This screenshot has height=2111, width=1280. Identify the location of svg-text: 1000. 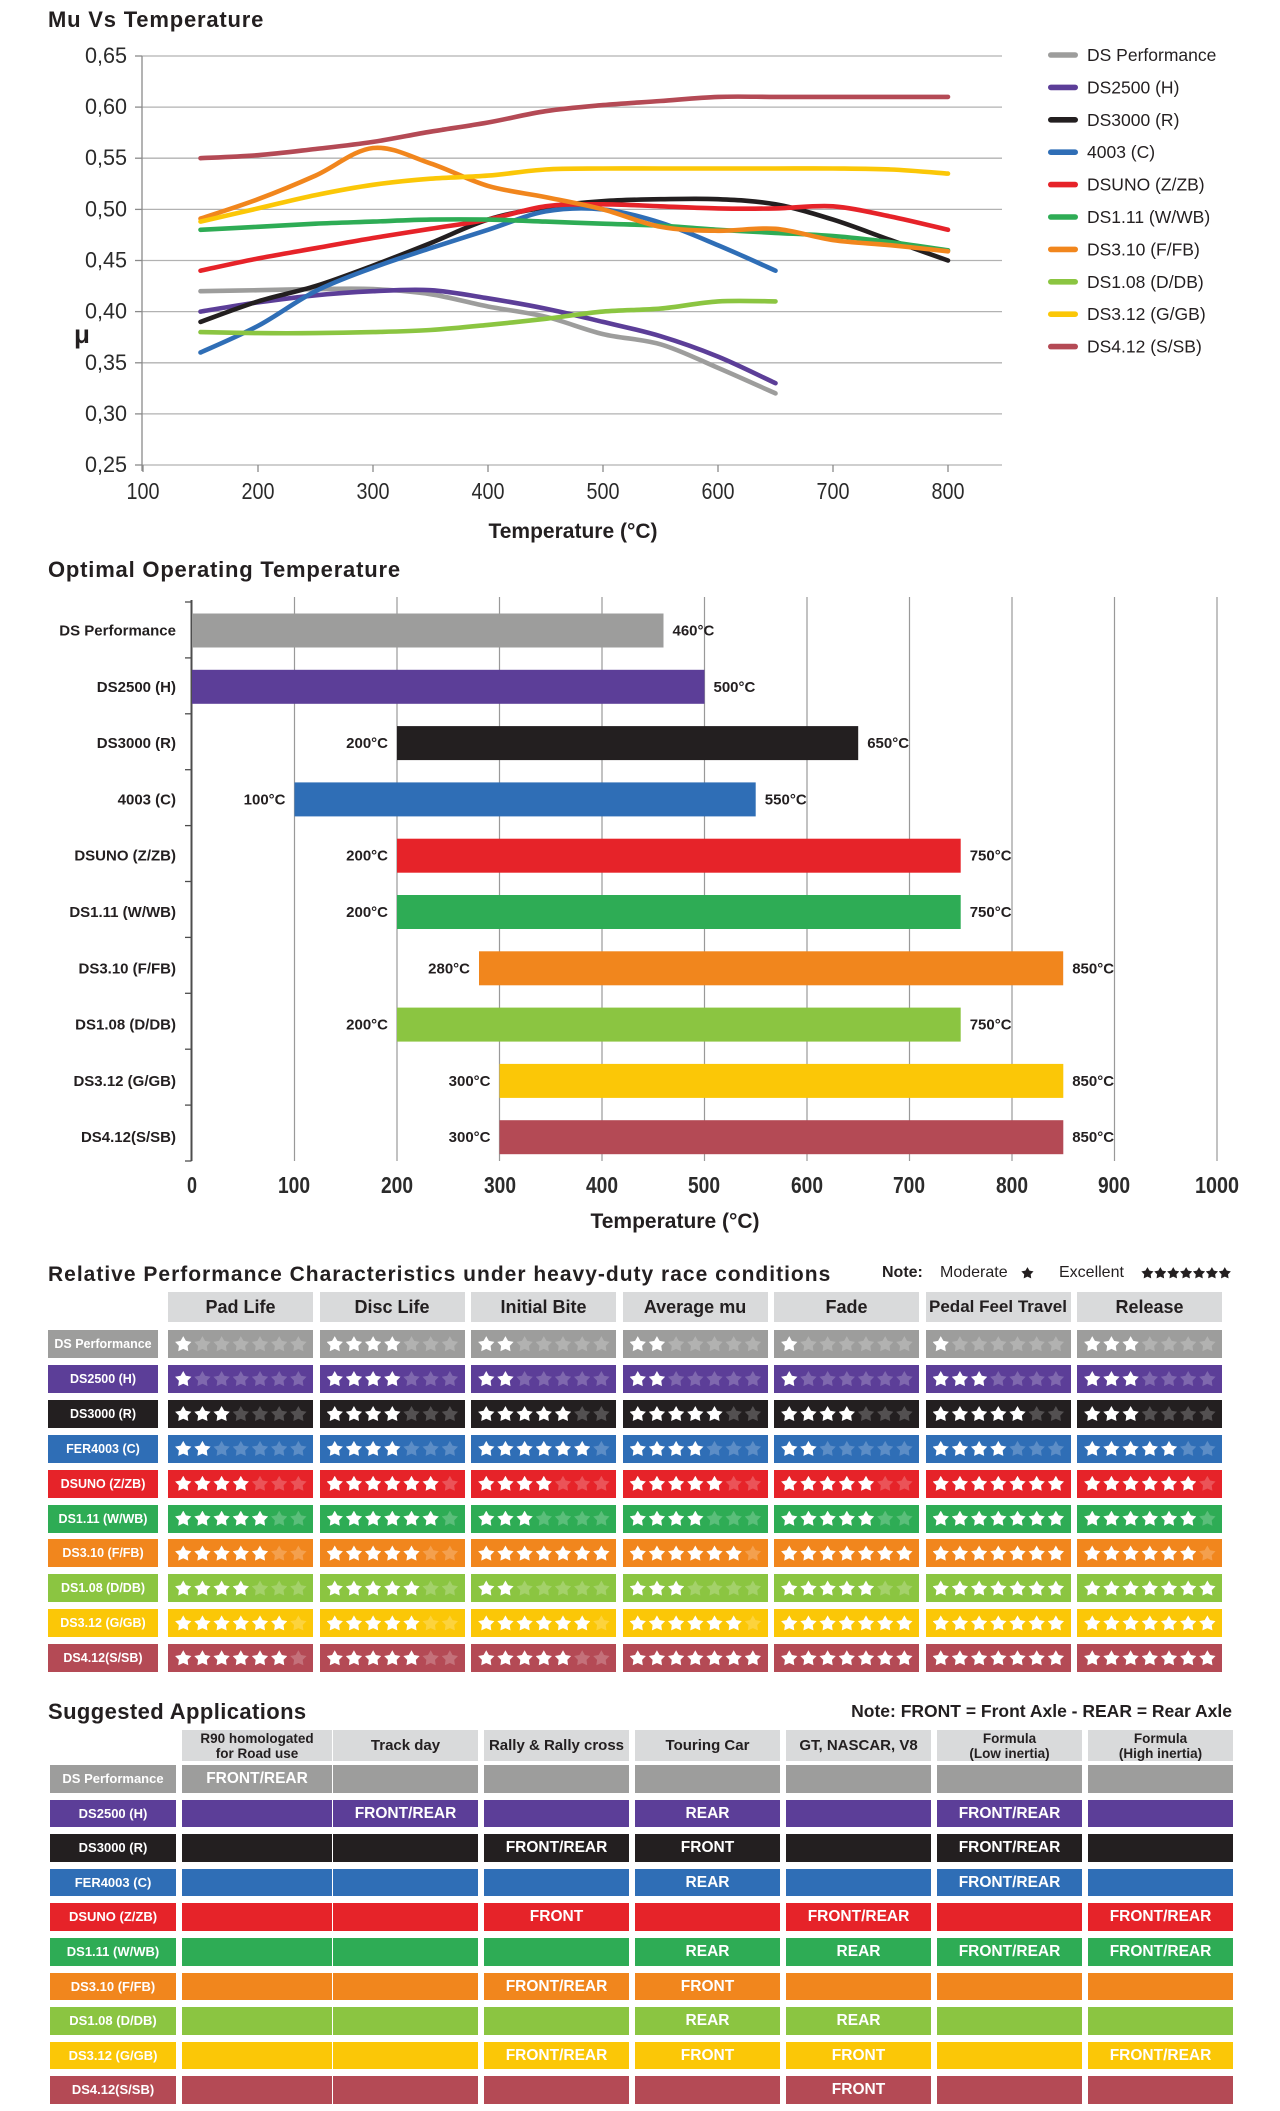
(1217, 1185).